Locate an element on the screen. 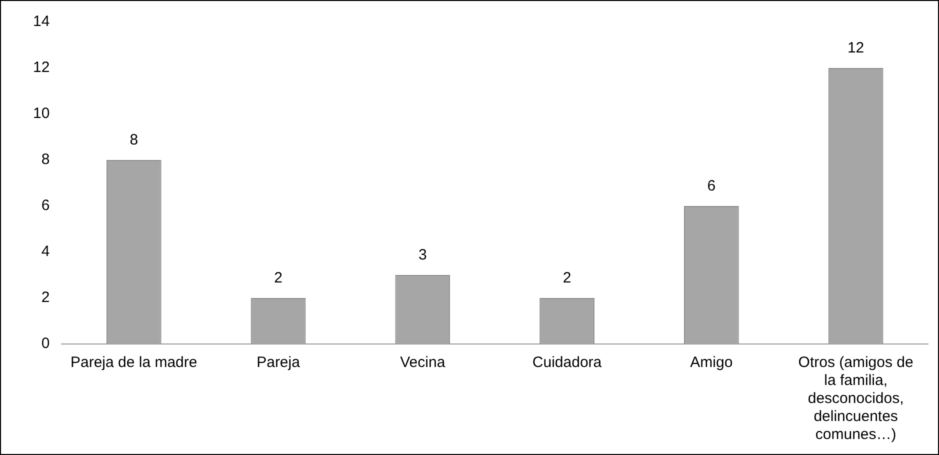 Image resolution: width=939 pixels, height=455 pixels. data-label: 6 is located at coordinates (711, 186).